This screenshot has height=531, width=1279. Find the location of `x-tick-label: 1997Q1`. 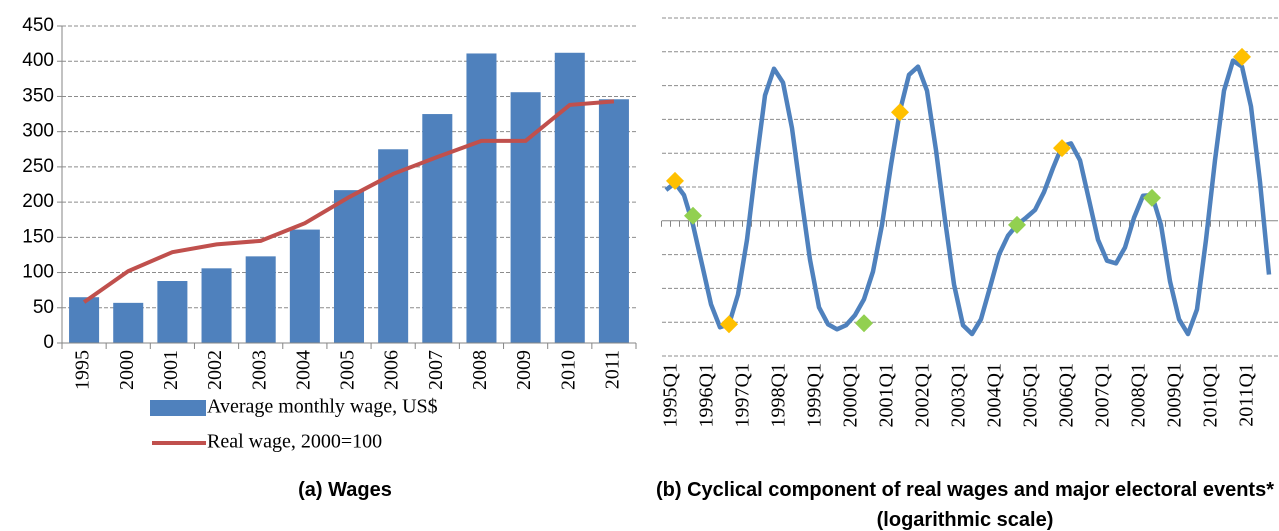

x-tick-label: 1997Q1 is located at coordinates (743, 395).